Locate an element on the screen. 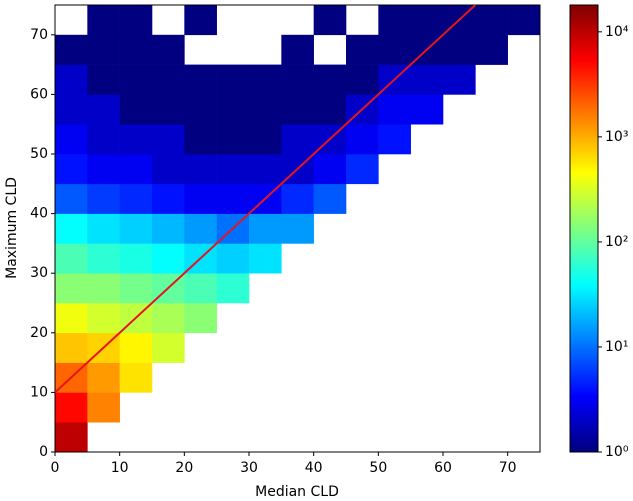 This screenshot has width=633, height=501. colorbar-tick-label: 10³ is located at coordinates (616, 137).